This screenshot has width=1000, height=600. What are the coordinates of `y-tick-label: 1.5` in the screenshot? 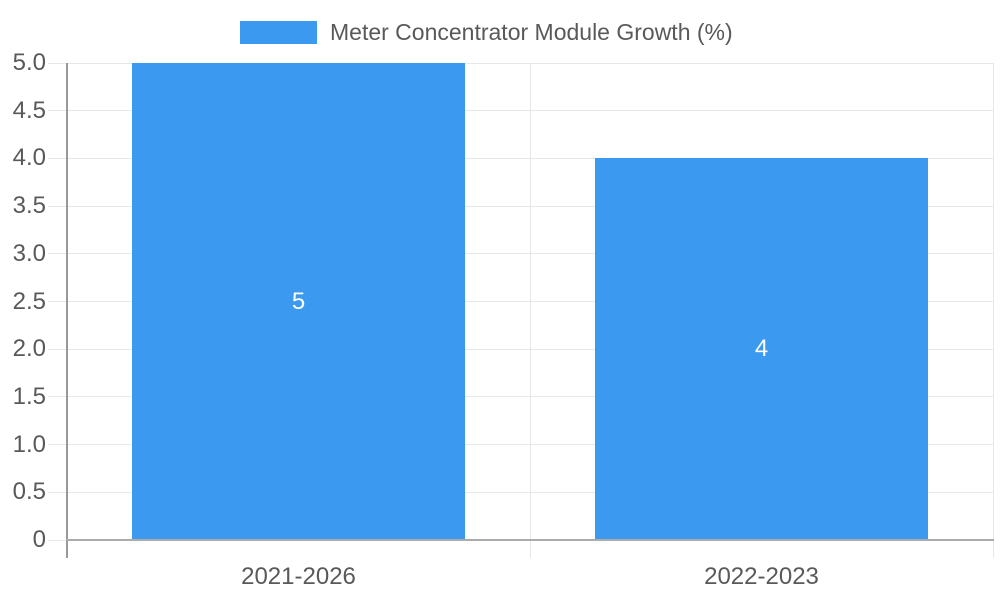 It's located at (29, 396).